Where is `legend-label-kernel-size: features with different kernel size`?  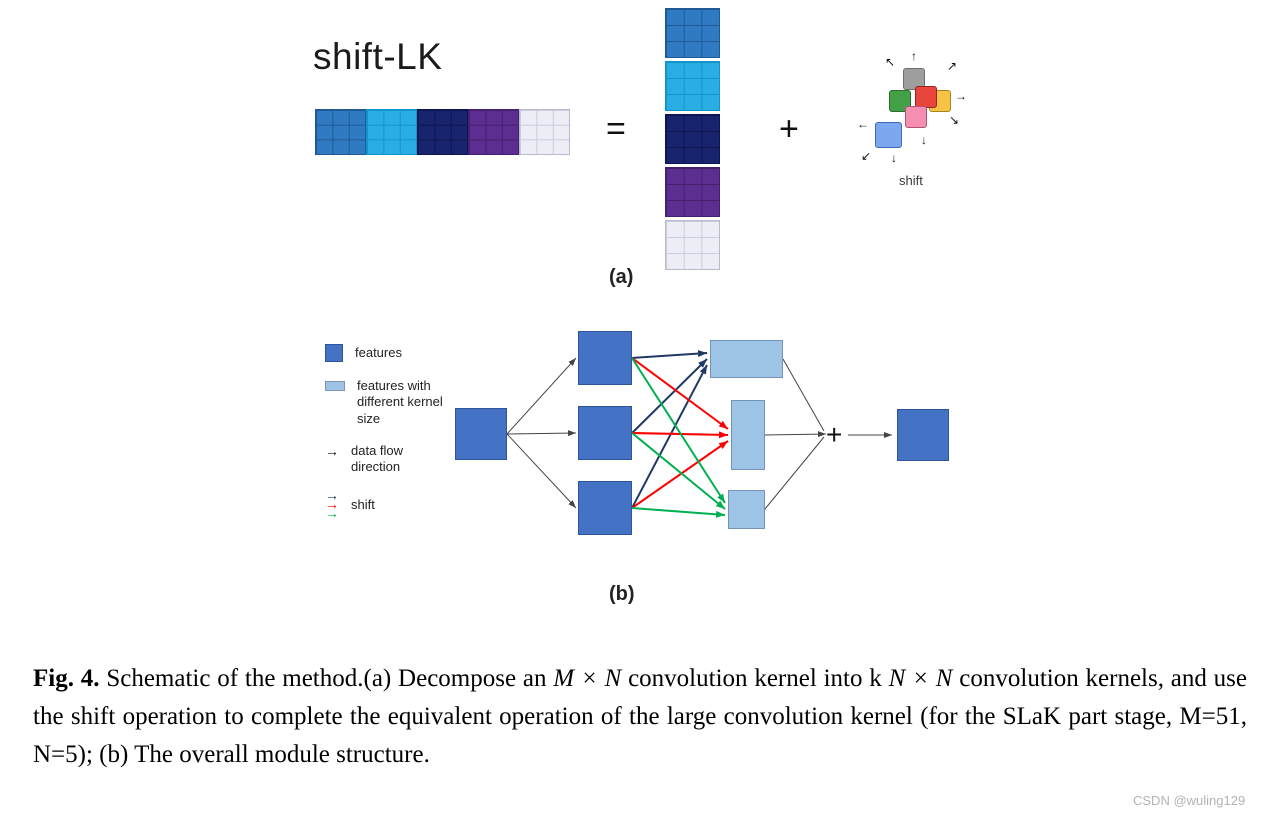 legend-label-kernel-size: features with different kernel size is located at coordinates (400, 402).